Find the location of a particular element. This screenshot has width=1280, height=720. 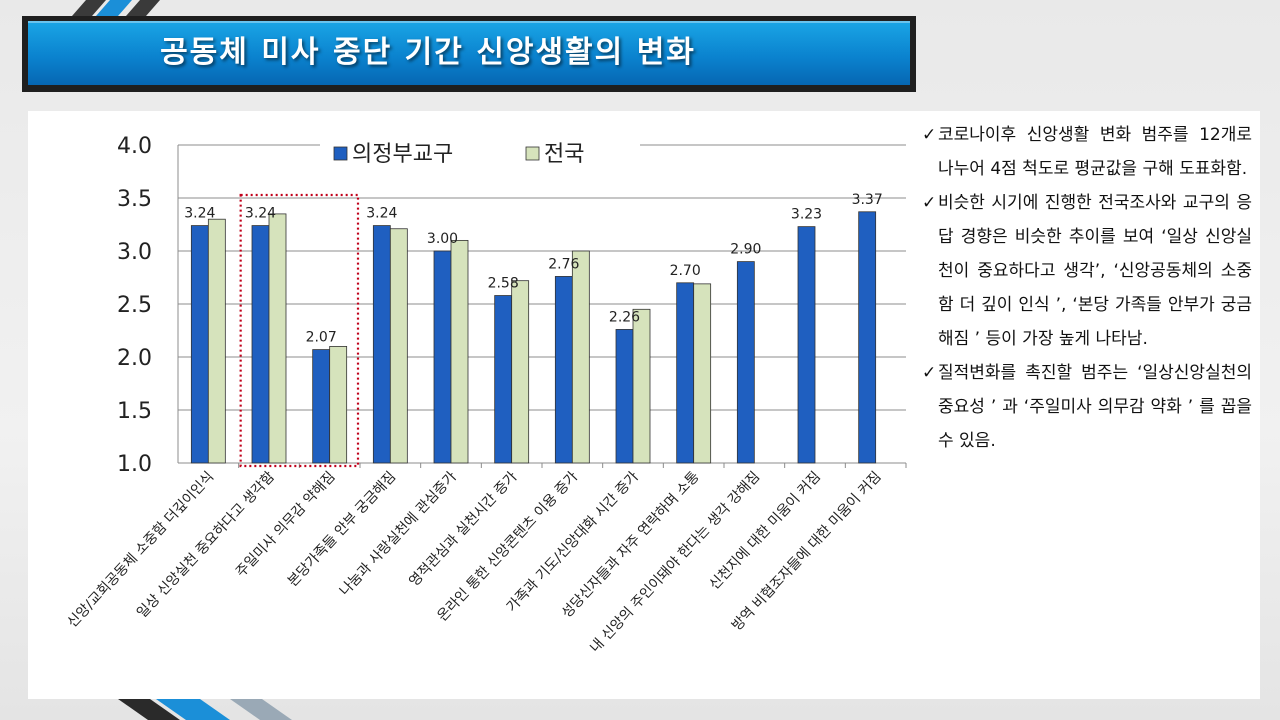

y-tick-label: 3.5 is located at coordinates (134, 199).